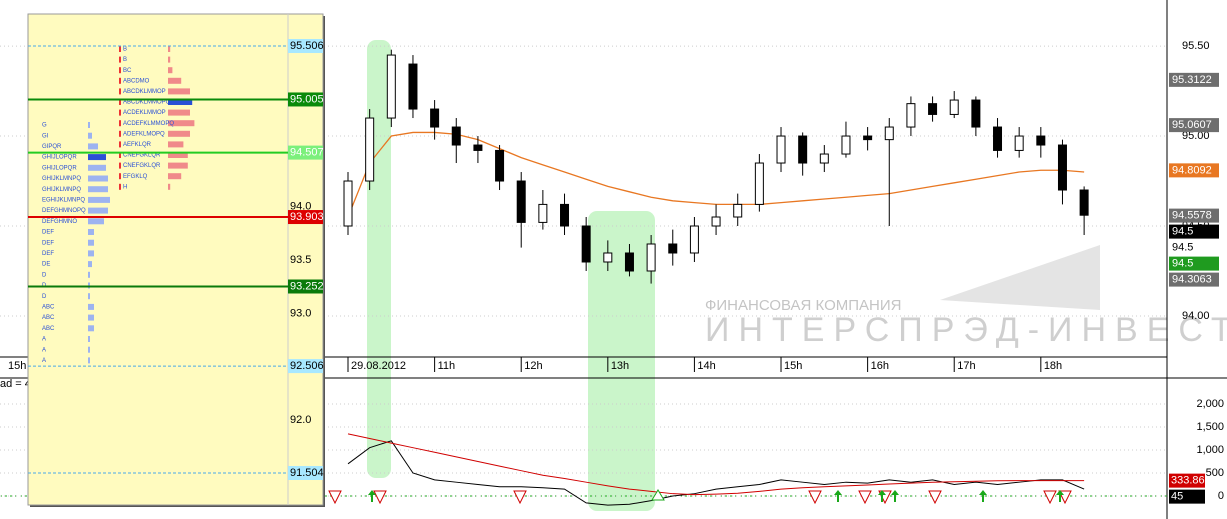  What do you see at coordinates (1210, 404) in the screenshot?
I see `y-tick-label: 2,000` at bounding box center [1210, 404].